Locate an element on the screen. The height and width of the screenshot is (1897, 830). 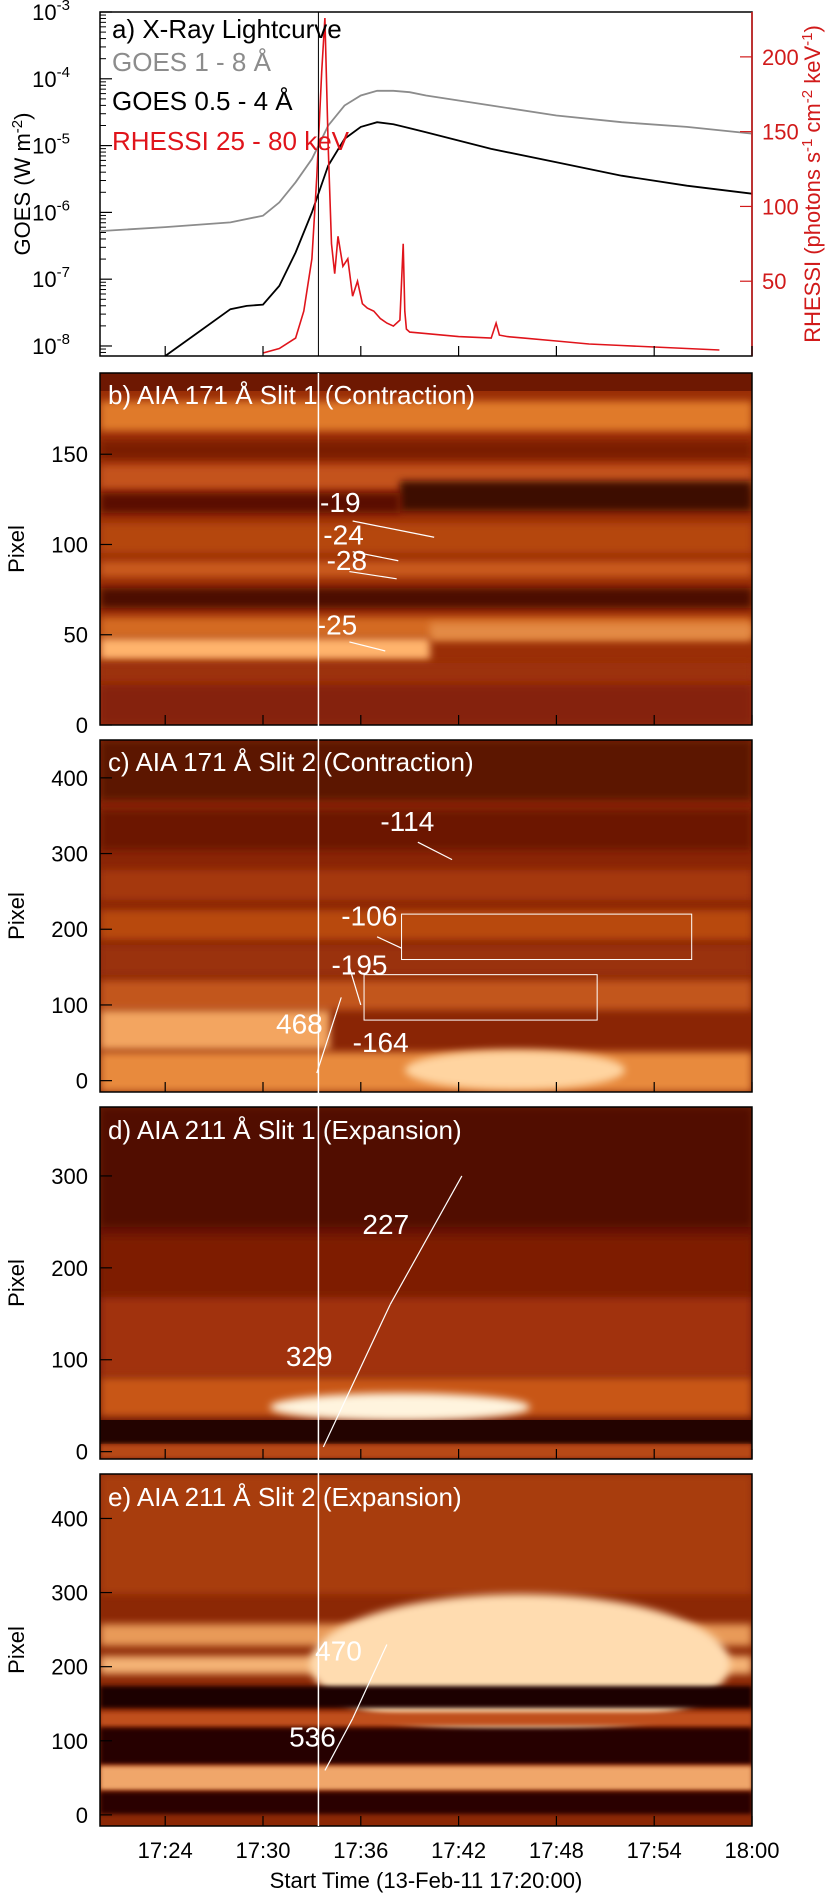
panel-e-frame is located at coordinates (426, 1650).